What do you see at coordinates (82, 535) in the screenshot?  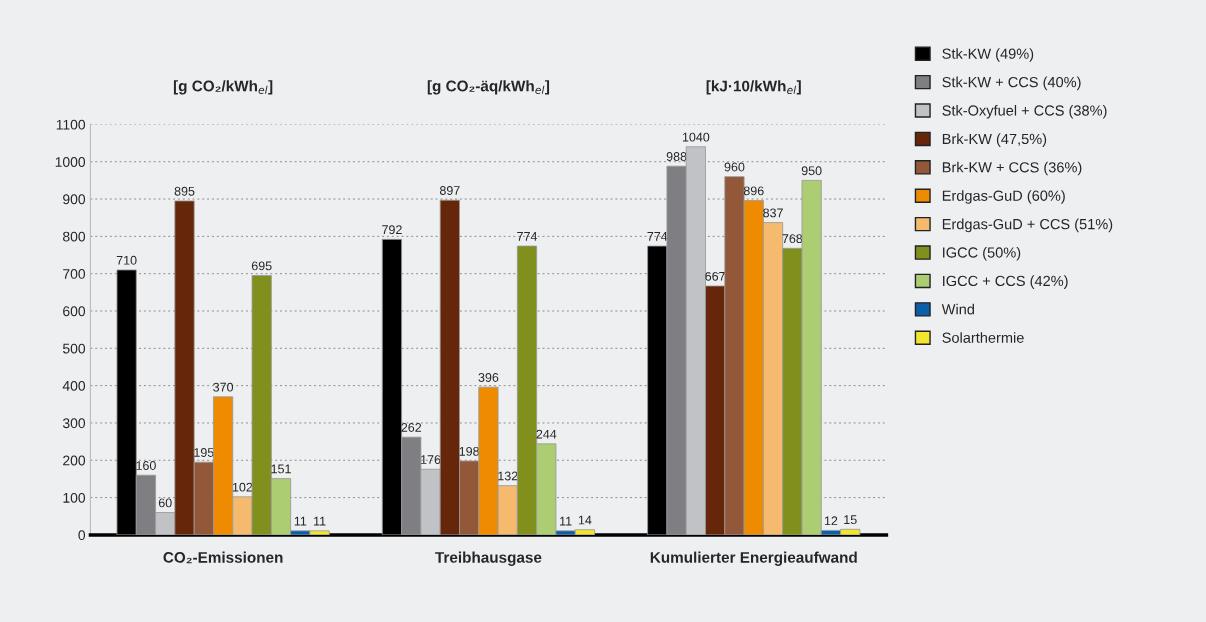 I see `y-tick-label: 0` at bounding box center [82, 535].